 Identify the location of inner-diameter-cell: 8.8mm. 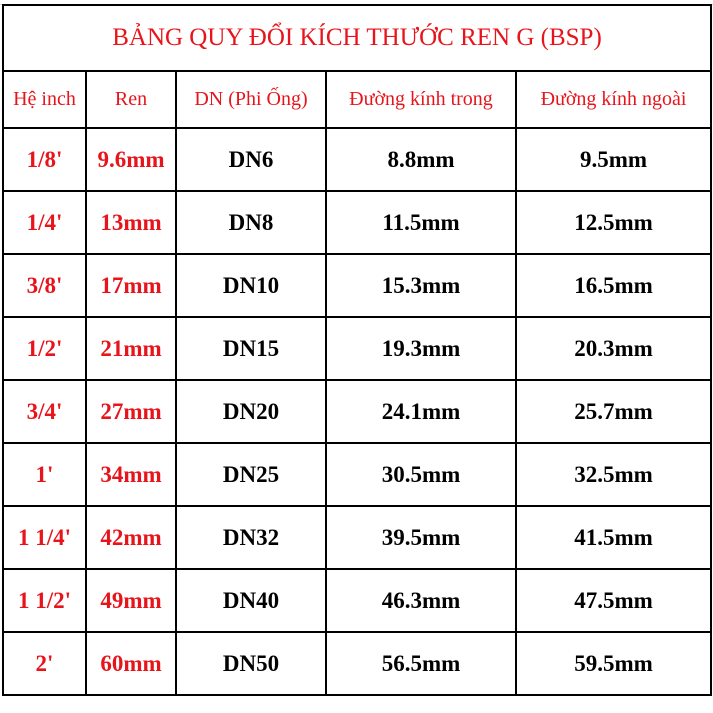
(421, 159).